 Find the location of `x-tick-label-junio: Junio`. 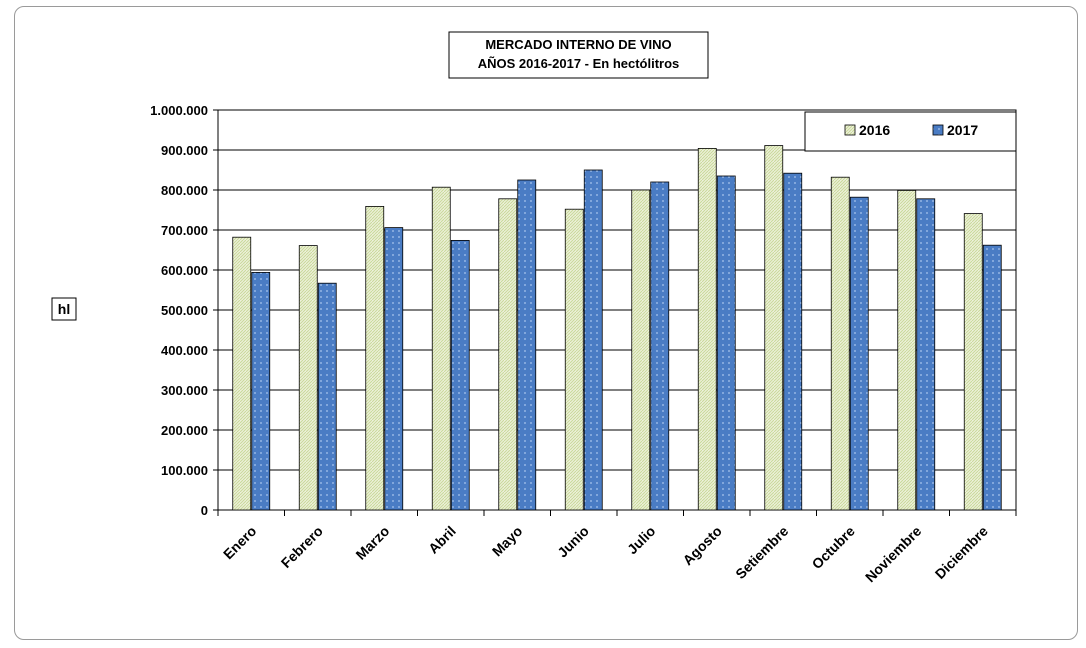

x-tick-label-junio: Junio is located at coordinates (573, 542).